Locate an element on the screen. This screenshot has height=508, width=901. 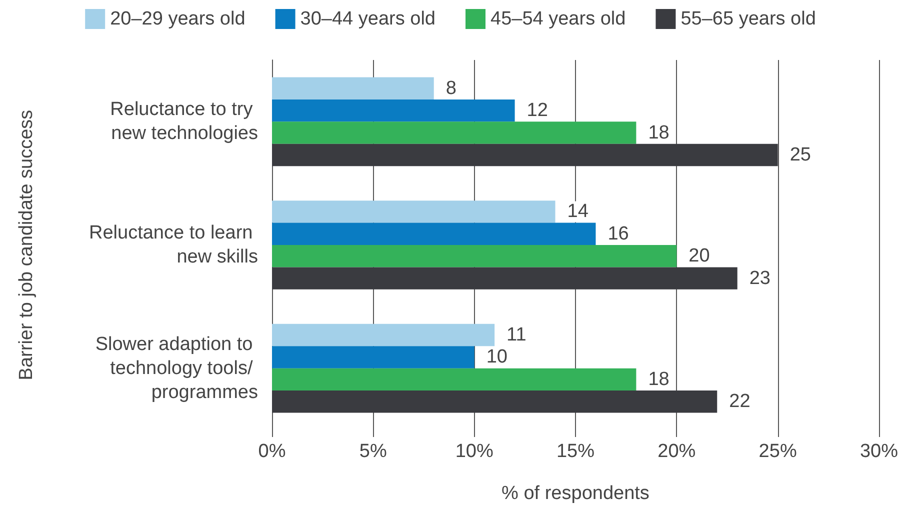
legend-label: 20–29 years old is located at coordinates (178, 19).